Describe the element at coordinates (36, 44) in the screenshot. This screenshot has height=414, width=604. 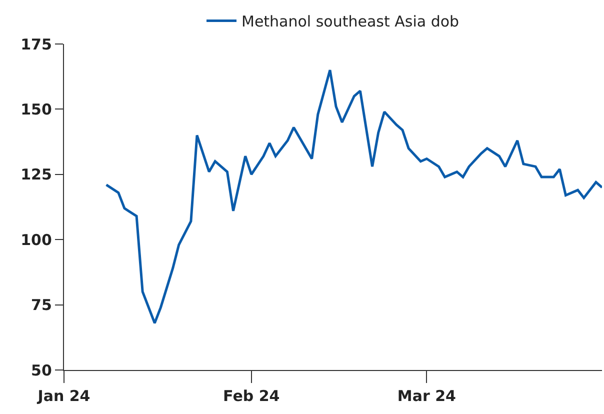
I see `y-tick-label: 175` at that location.